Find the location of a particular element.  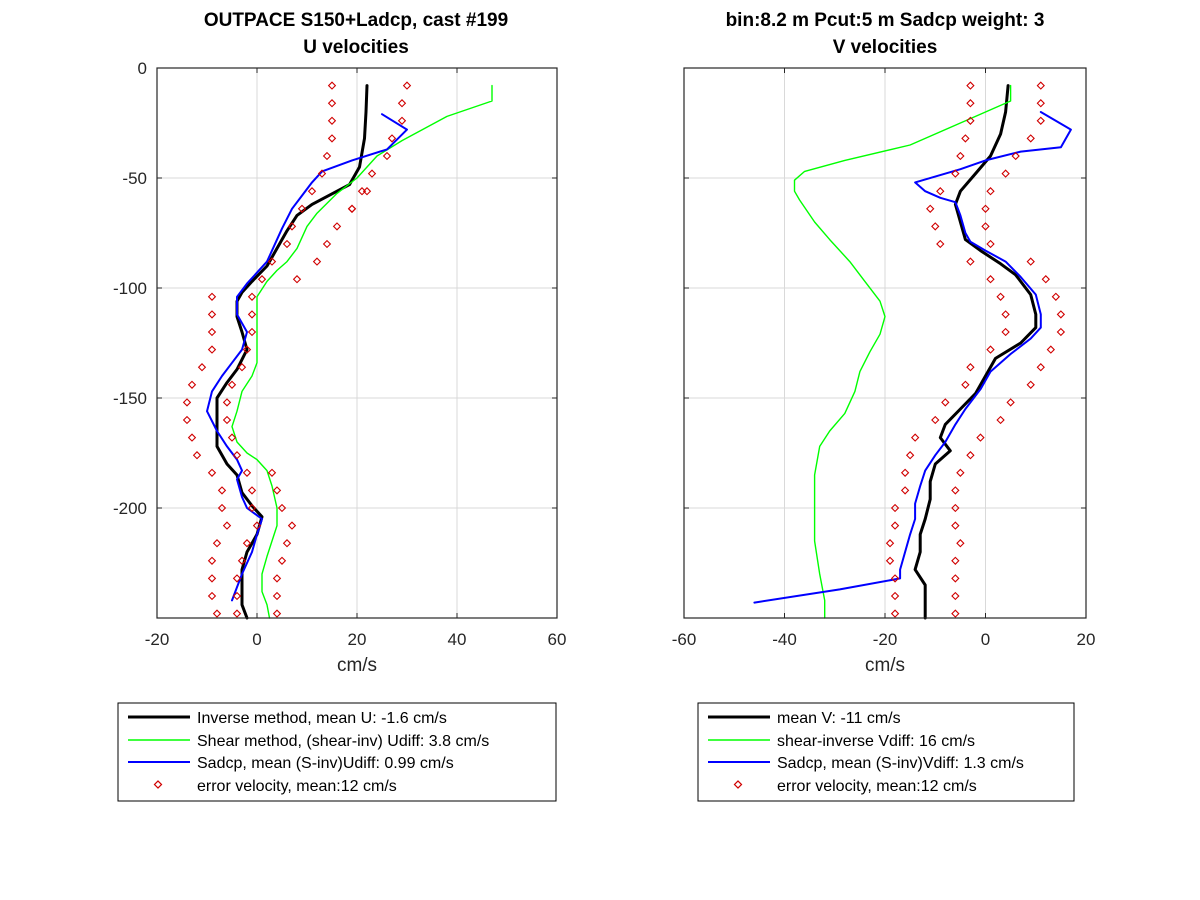

left-legend-inverse: Inverse method, mean U: -1.6 cm/s is located at coordinates (322, 718).